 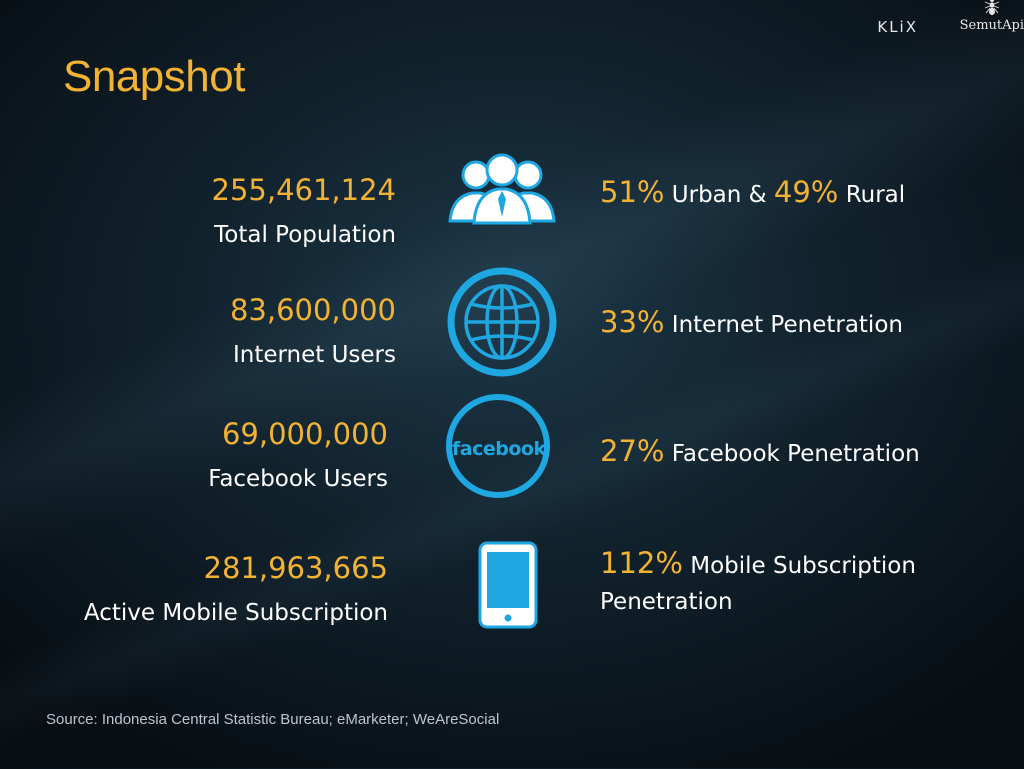 I want to click on rural-text: Rural, so click(x=875, y=195).